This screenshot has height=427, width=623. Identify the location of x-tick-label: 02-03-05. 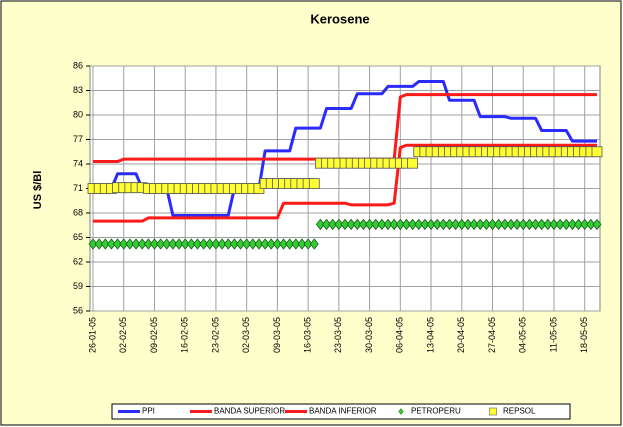
(246, 335).